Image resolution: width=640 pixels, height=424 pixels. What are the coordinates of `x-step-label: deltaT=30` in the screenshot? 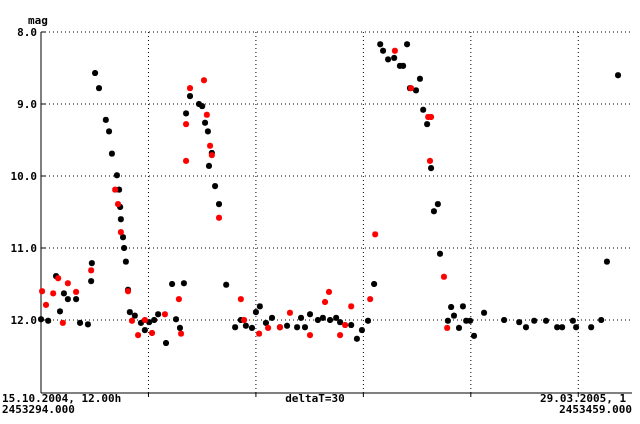 It's located at (315, 398).